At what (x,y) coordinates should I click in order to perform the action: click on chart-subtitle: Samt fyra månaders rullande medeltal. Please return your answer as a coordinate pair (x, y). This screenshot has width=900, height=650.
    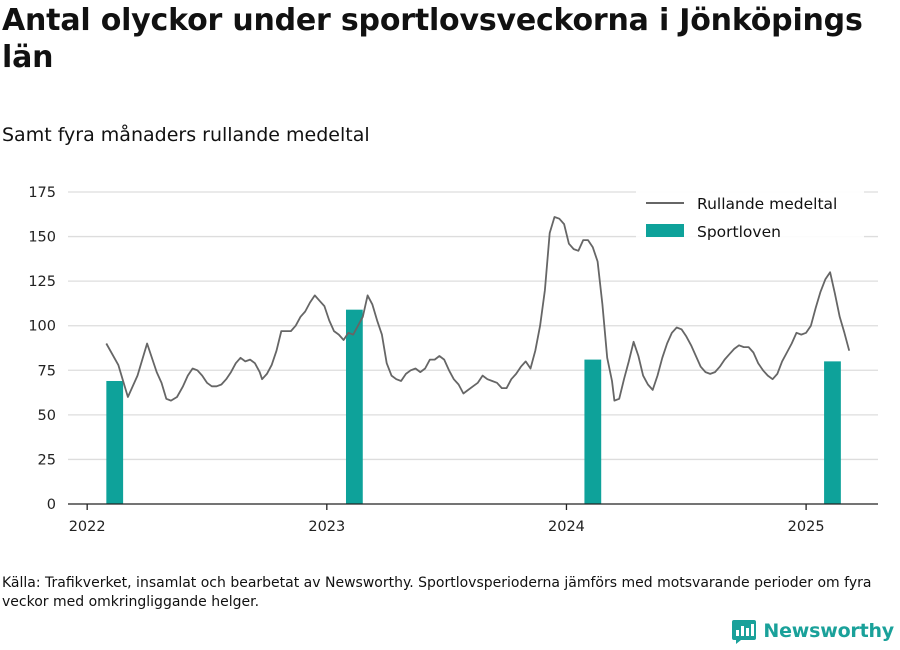
    Looking at the image, I should click on (186, 135).